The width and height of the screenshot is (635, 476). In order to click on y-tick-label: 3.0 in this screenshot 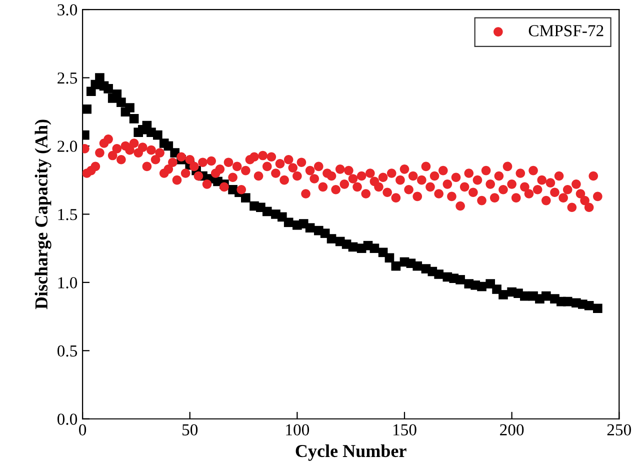, I will do `click(68, 10)`.